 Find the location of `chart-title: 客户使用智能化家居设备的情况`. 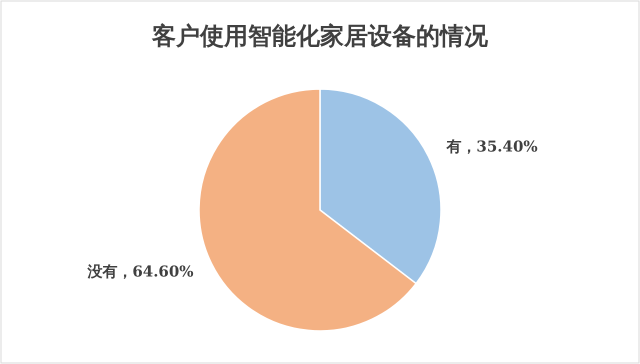

chart-title: 客户使用智能化家居设备的情况 is located at coordinates (320, 35).